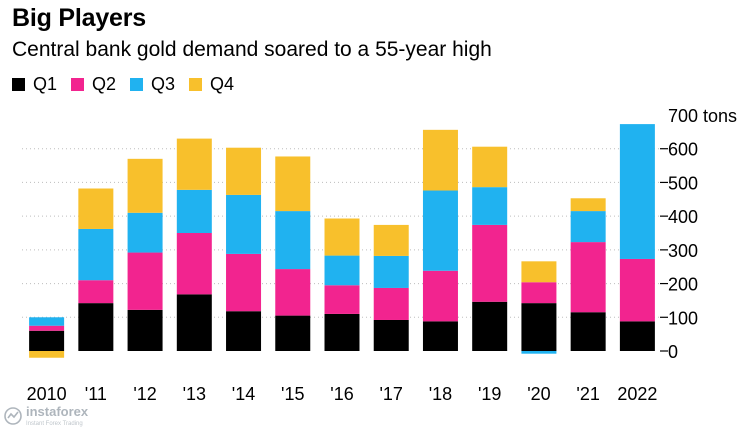 This screenshot has width=750, height=428. I want to click on chart-legend: Q1 Q2 Q3 Q4, so click(123, 84).